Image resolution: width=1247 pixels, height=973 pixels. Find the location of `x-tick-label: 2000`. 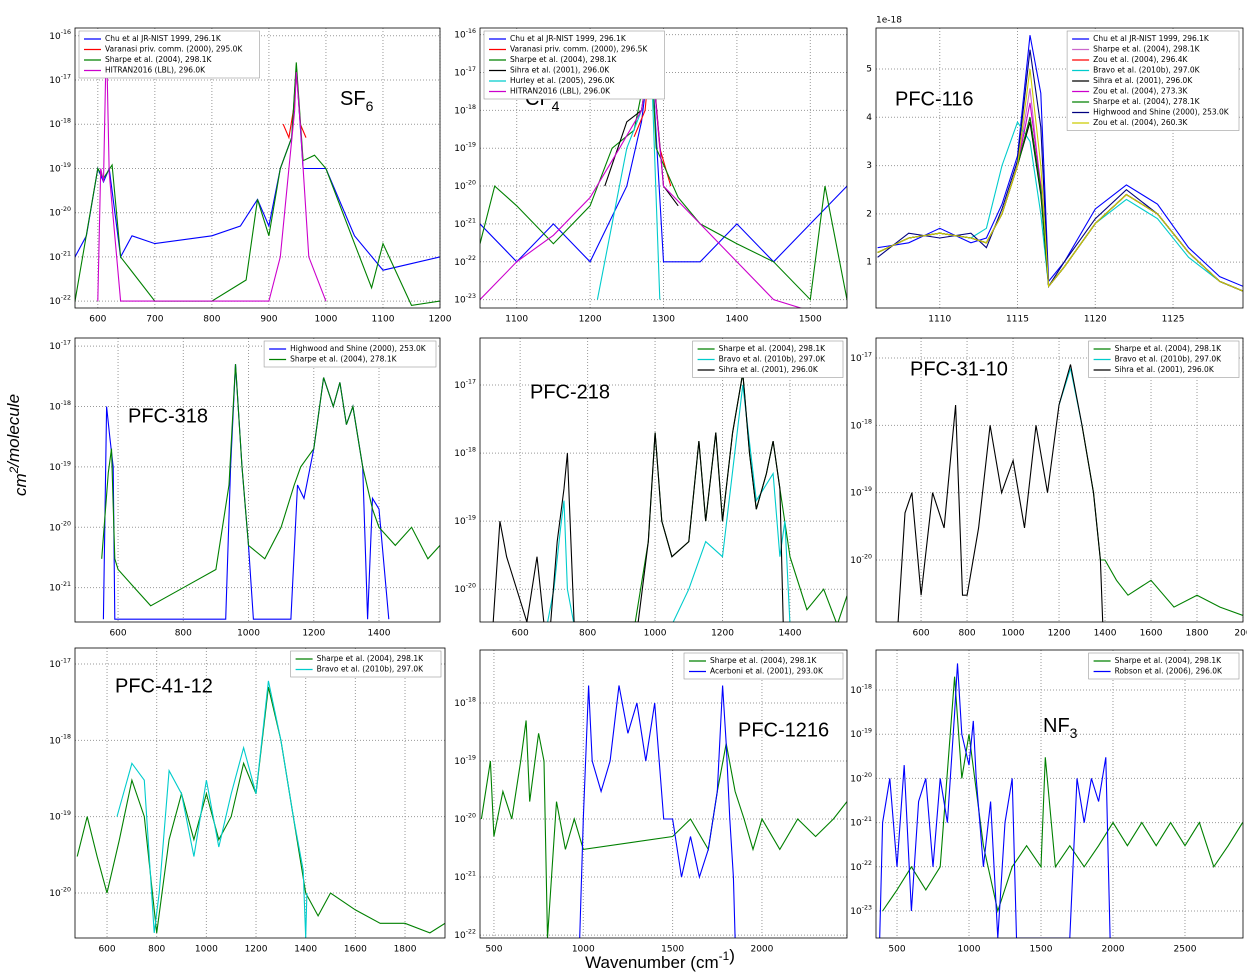

x-tick-label: 2000 is located at coordinates (761, 950).